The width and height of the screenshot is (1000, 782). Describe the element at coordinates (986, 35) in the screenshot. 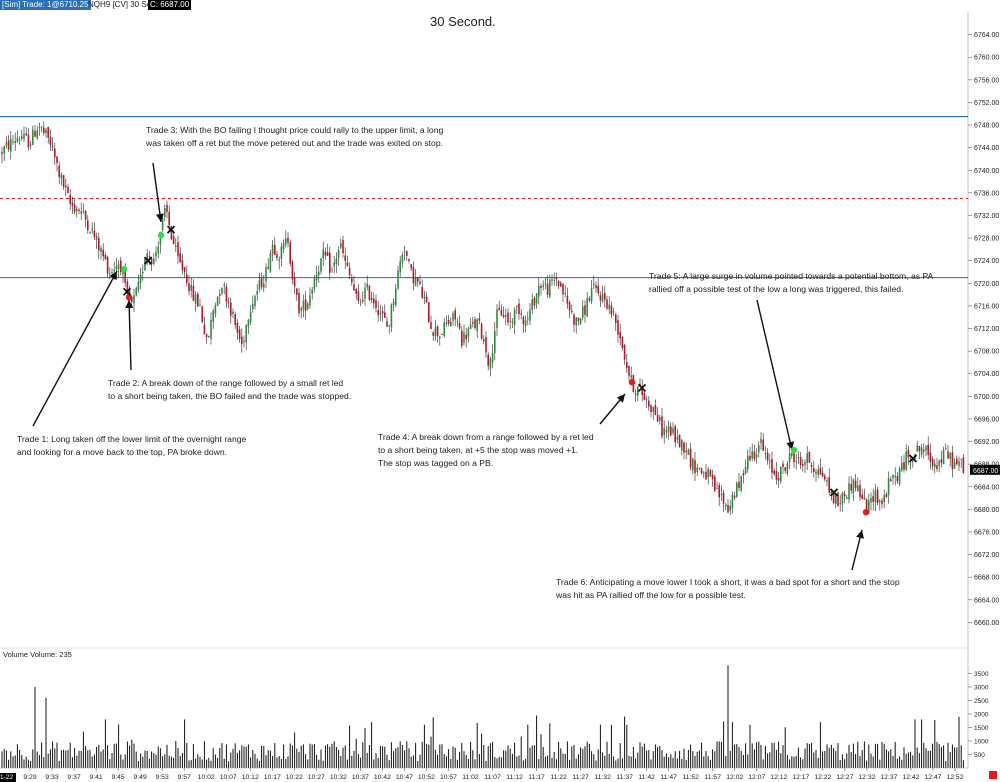

I see `y-tick-label: 6764.00` at that location.